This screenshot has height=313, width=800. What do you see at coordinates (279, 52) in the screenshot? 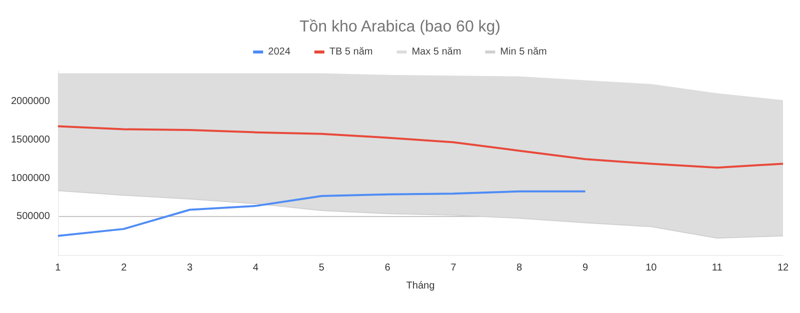
I see `legend-label: 2024` at bounding box center [279, 52].